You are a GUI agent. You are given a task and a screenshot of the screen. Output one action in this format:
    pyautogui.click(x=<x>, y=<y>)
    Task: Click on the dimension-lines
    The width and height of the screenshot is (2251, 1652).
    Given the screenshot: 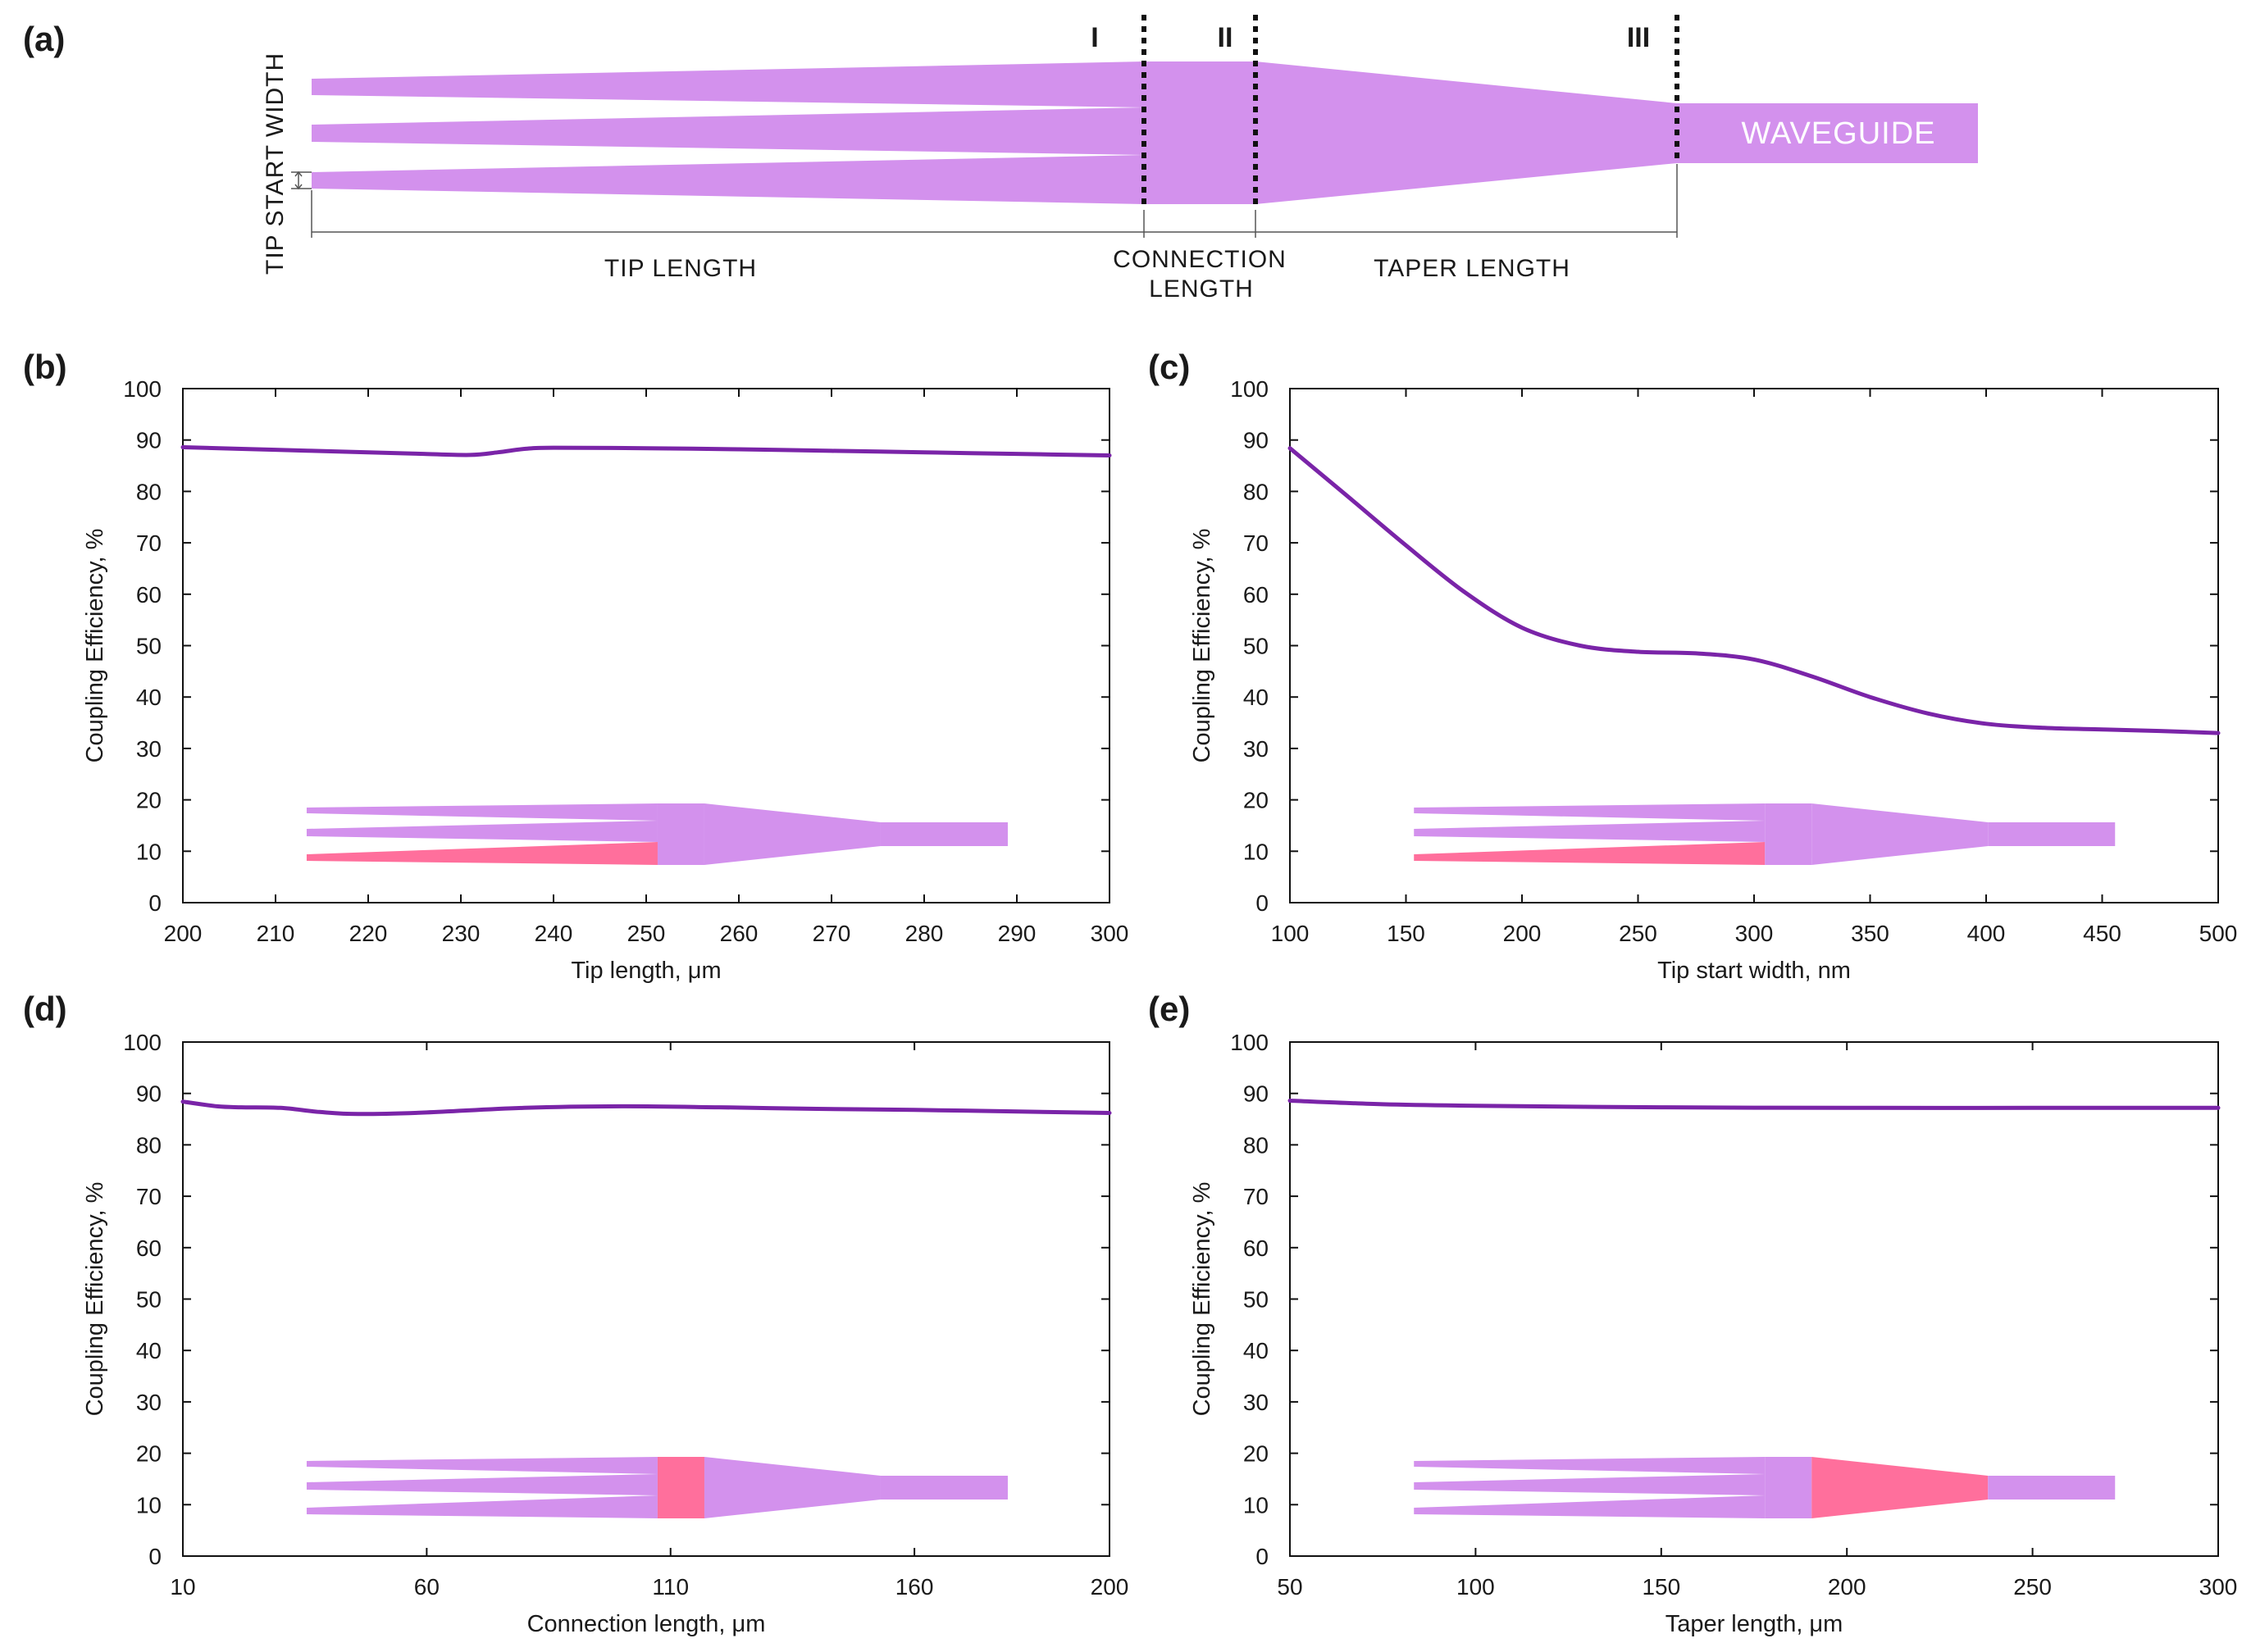 What is the action you would take?
    pyautogui.click(x=985, y=201)
    